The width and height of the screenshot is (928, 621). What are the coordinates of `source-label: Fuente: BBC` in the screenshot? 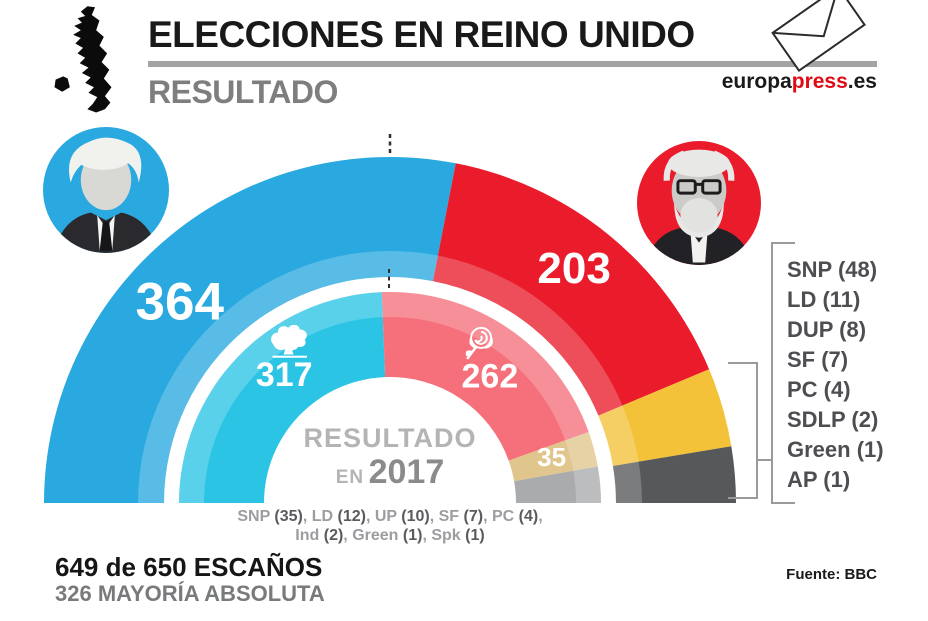 It's located at (831, 574).